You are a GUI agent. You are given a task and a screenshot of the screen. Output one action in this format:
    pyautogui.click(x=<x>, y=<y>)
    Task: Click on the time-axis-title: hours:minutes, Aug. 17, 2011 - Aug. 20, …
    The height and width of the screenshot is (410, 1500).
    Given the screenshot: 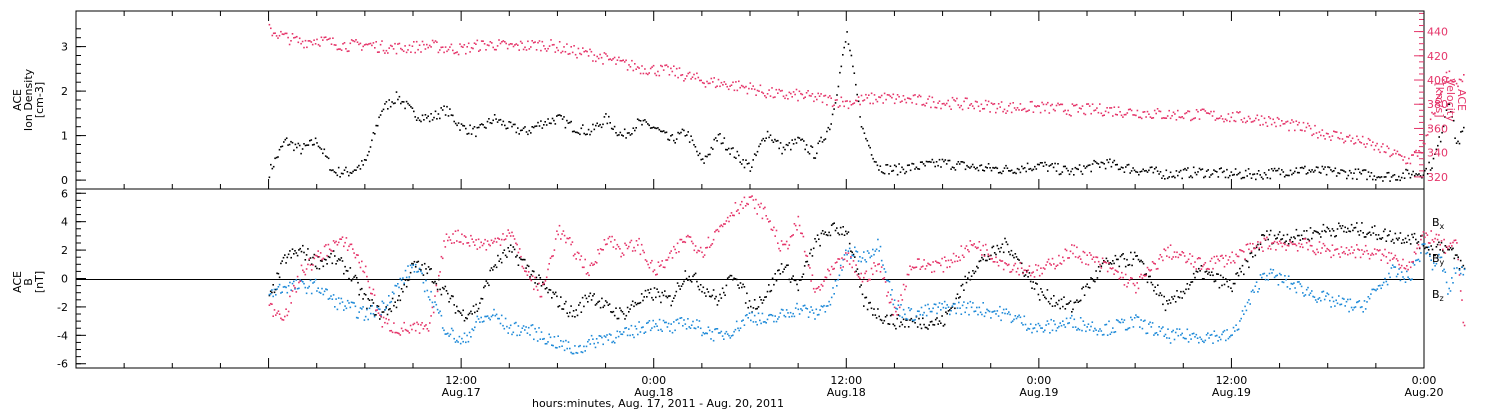 What is the action you would take?
    pyautogui.click(x=658, y=403)
    